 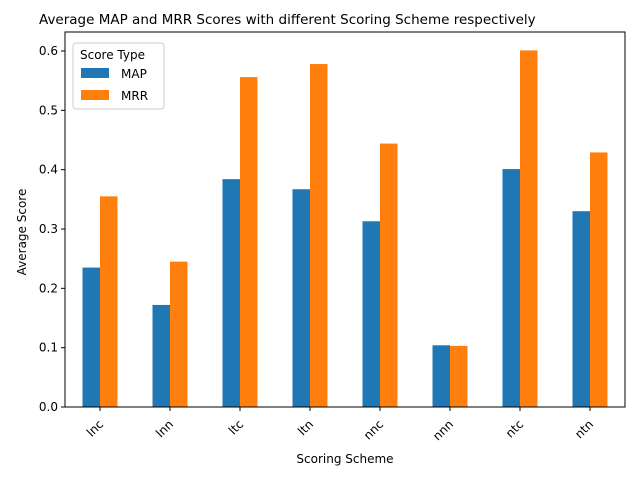 What do you see at coordinates (48, 288) in the screenshot?
I see `y-tick-label: 0.2` at bounding box center [48, 288].